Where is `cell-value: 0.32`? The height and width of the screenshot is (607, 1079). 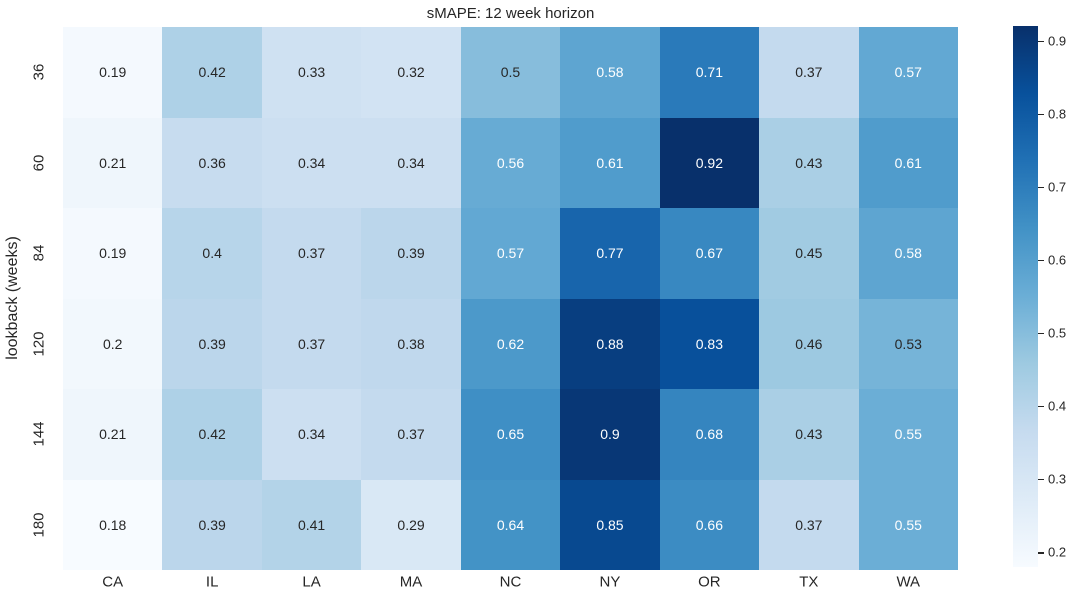 cell-value: 0.32 is located at coordinates (411, 72).